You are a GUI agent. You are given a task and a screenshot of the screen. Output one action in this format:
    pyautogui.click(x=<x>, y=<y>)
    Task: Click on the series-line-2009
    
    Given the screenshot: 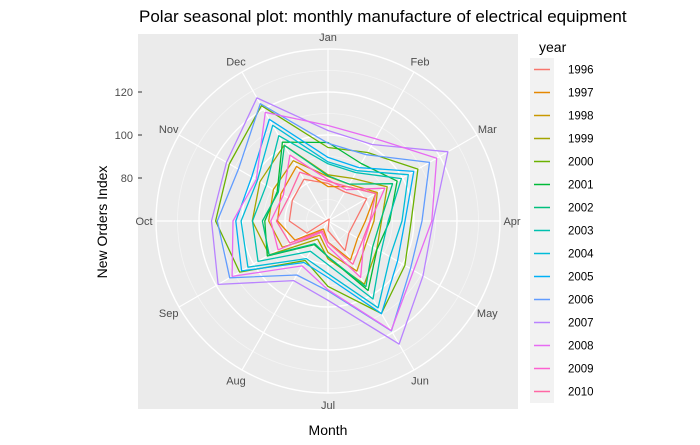 What is the action you would take?
    pyautogui.click(x=328, y=216)
    